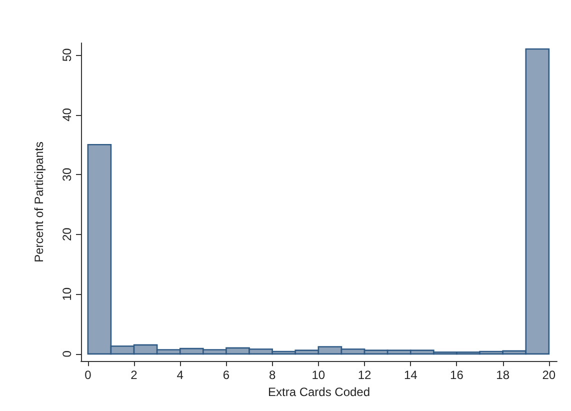  Describe the element at coordinates (272, 375) in the screenshot. I see `x-tick-label: 8` at that location.